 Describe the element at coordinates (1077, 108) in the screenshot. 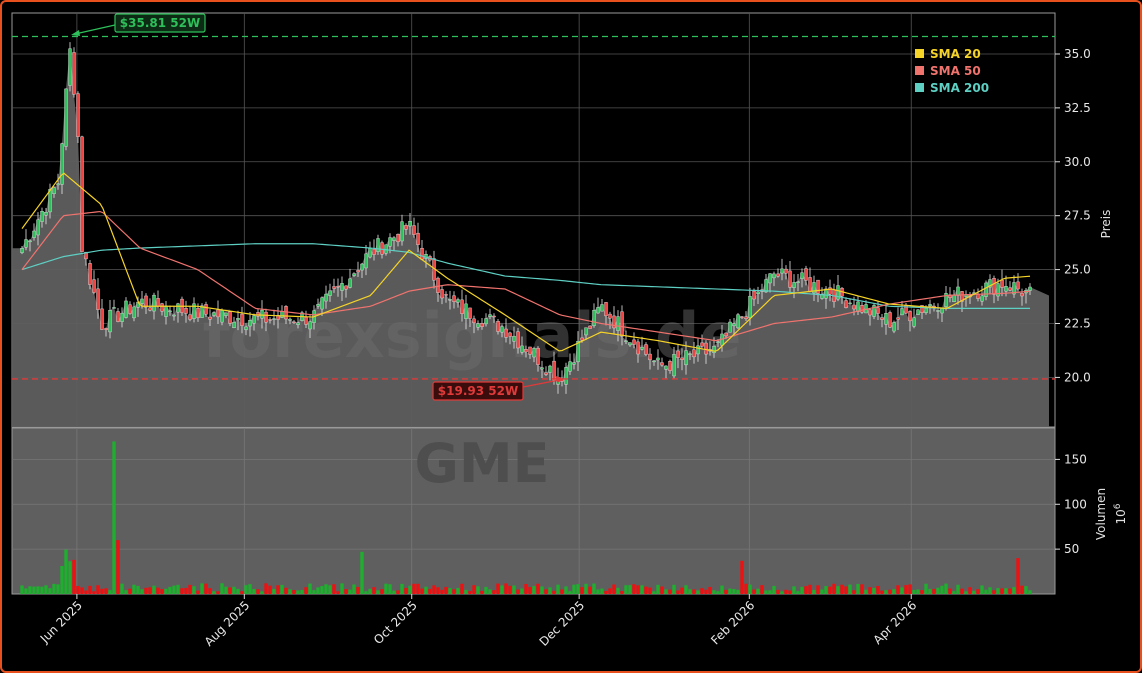

I see `price-tick-label: 32.5` at that location.